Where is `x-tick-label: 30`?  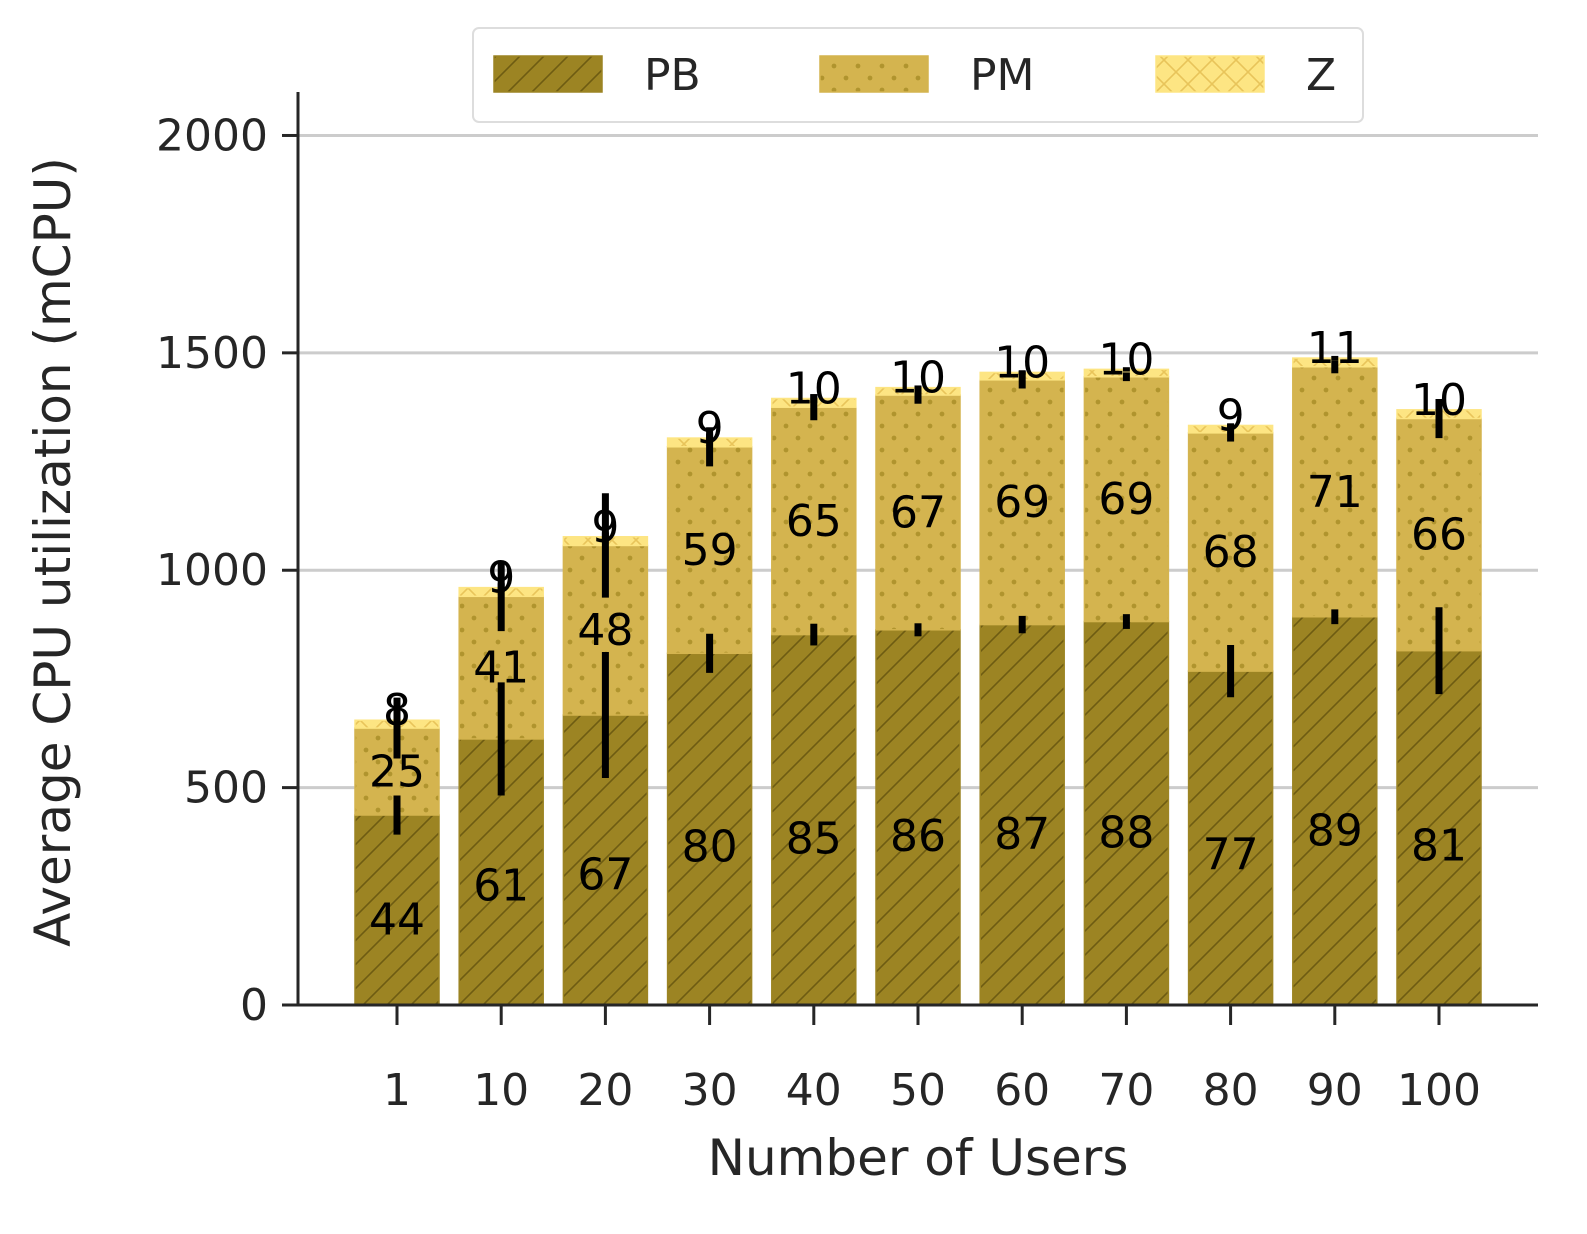 x-tick-label: 30 is located at coordinates (710, 1090).